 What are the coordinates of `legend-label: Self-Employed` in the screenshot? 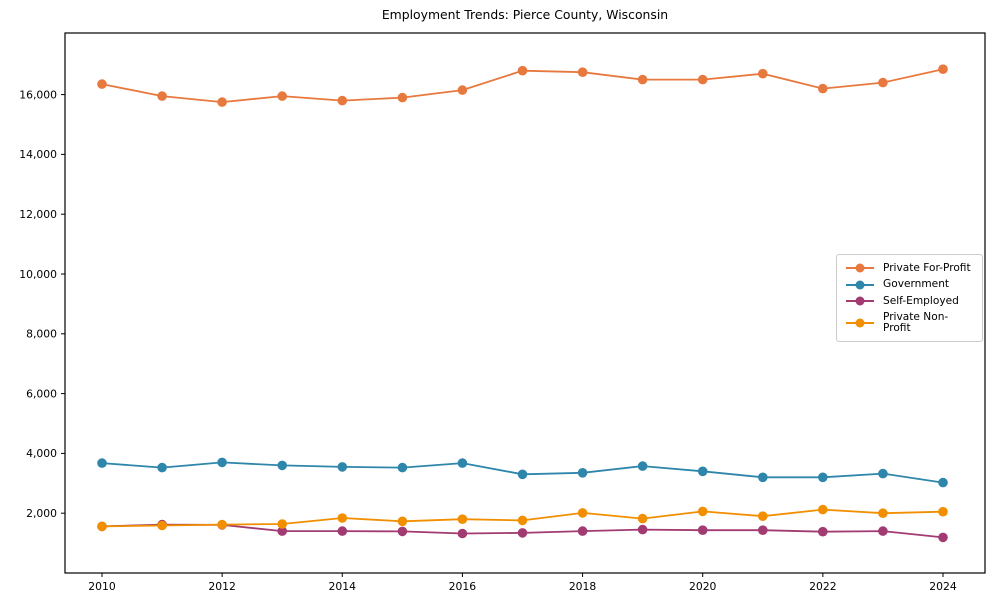 It's located at (921, 300).